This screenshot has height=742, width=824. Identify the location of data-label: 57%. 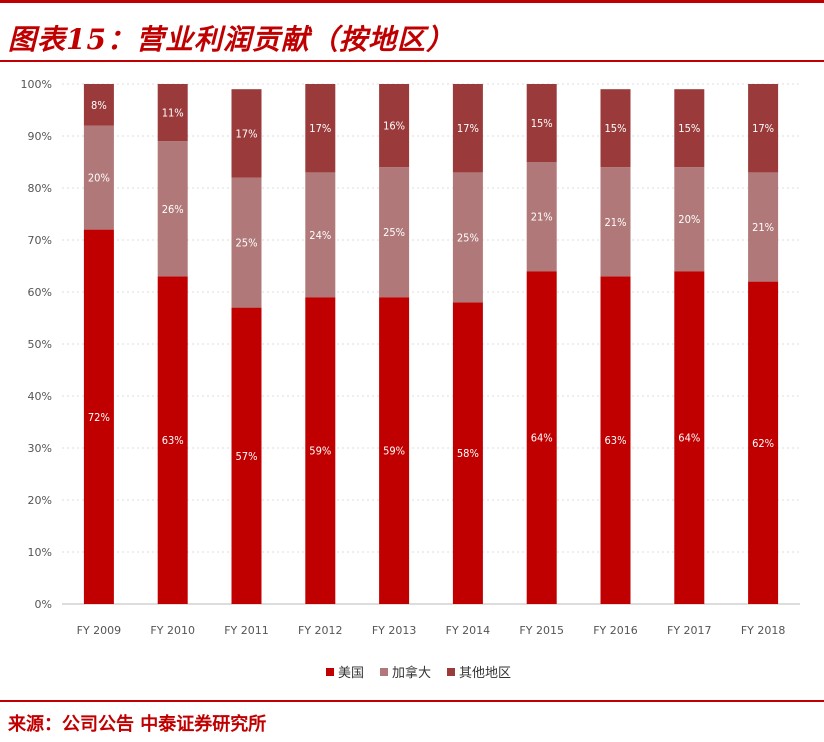
(247, 456).